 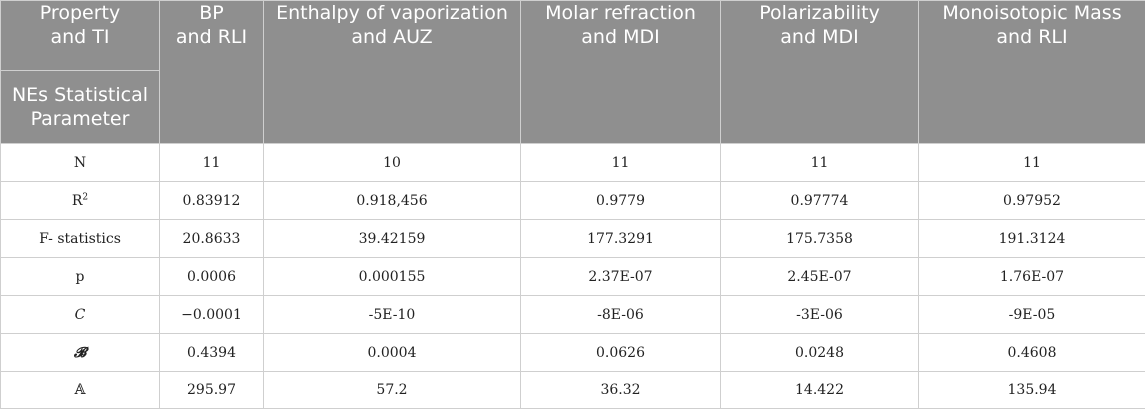 I want to click on row-label-text: F- statistics, so click(x=80, y=238).